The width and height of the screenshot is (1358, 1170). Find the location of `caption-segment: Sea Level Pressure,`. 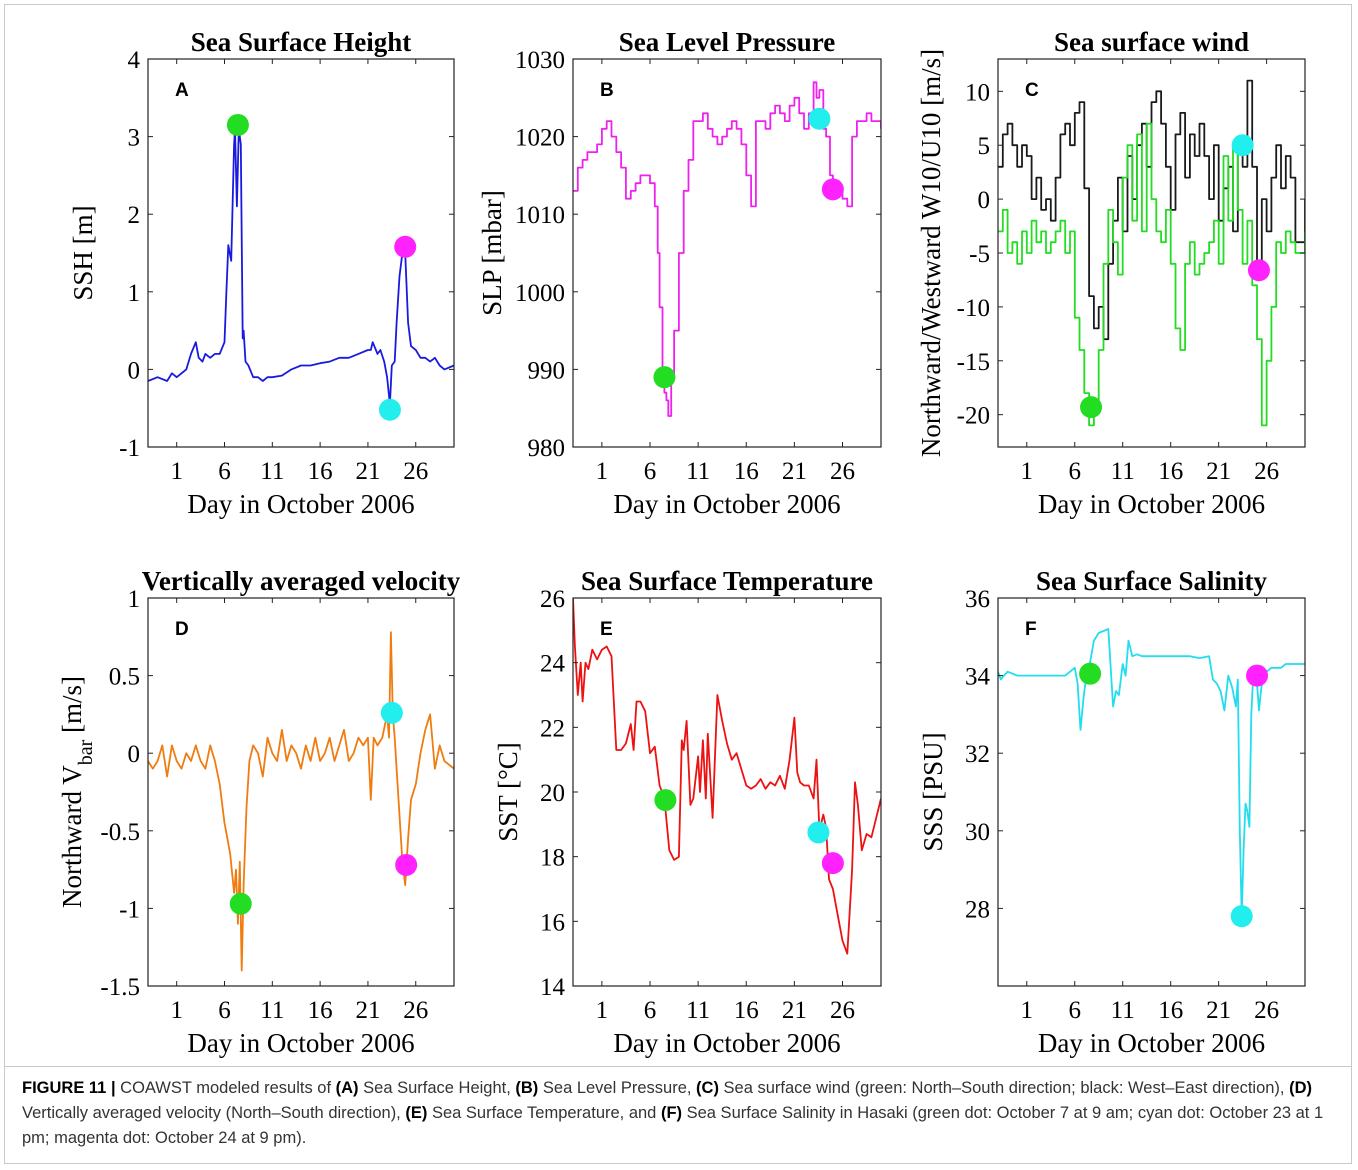

caption-segment: Sea Level Pressure, is located at coordinates (617, 1088).